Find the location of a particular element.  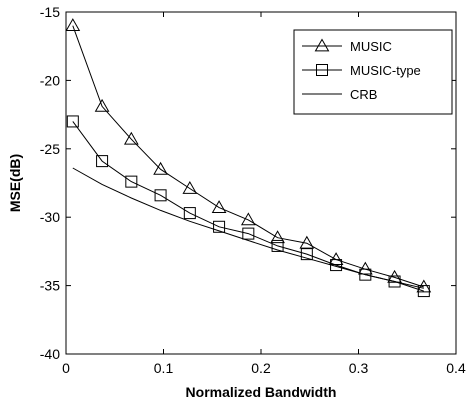

y-tick-label: -15 is located at coordinates (50, 12).